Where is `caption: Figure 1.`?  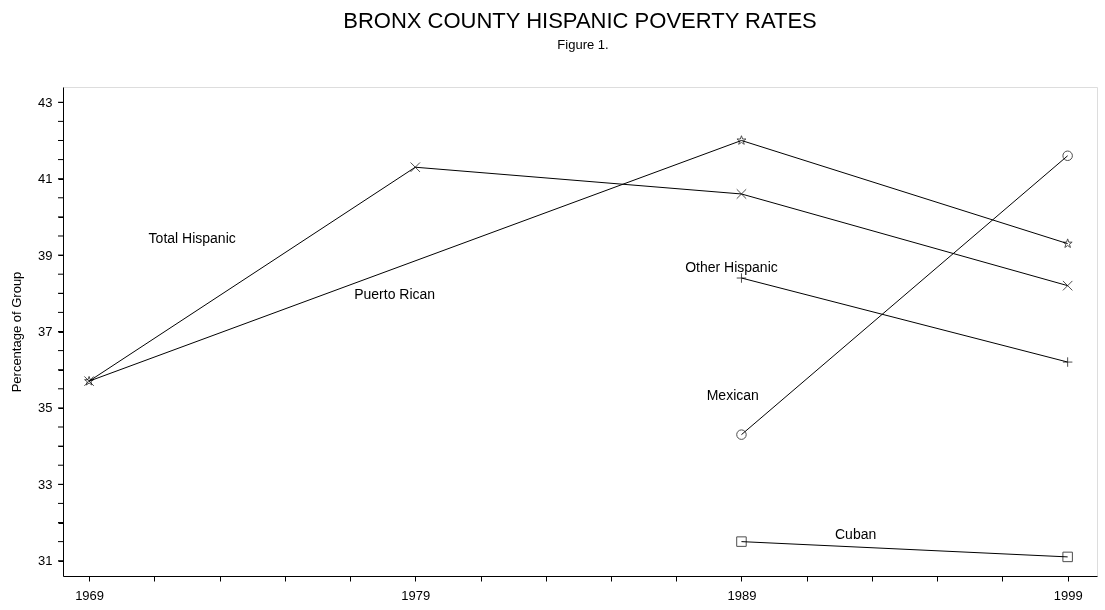 caption: Figure 1. is located at coordinates (583, 44).